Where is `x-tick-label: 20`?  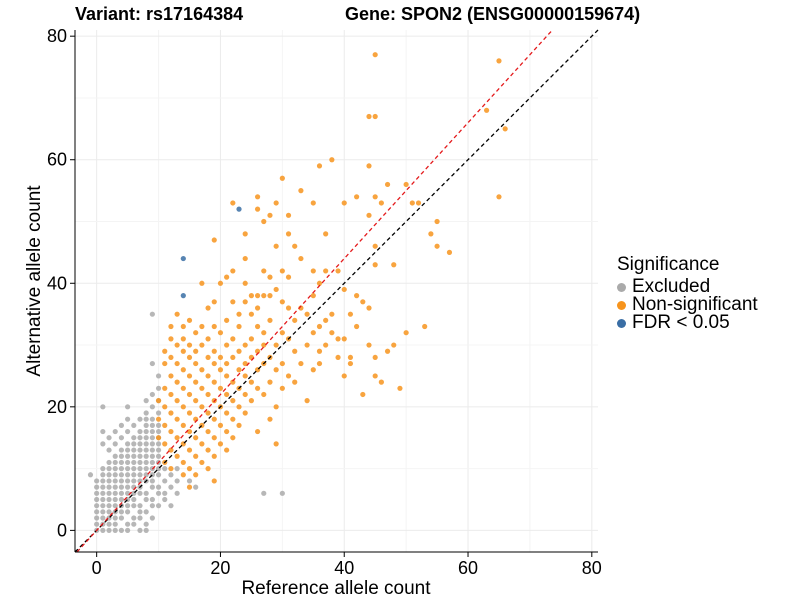 x-tick-label: 20 is located at coordinates (220, 568).